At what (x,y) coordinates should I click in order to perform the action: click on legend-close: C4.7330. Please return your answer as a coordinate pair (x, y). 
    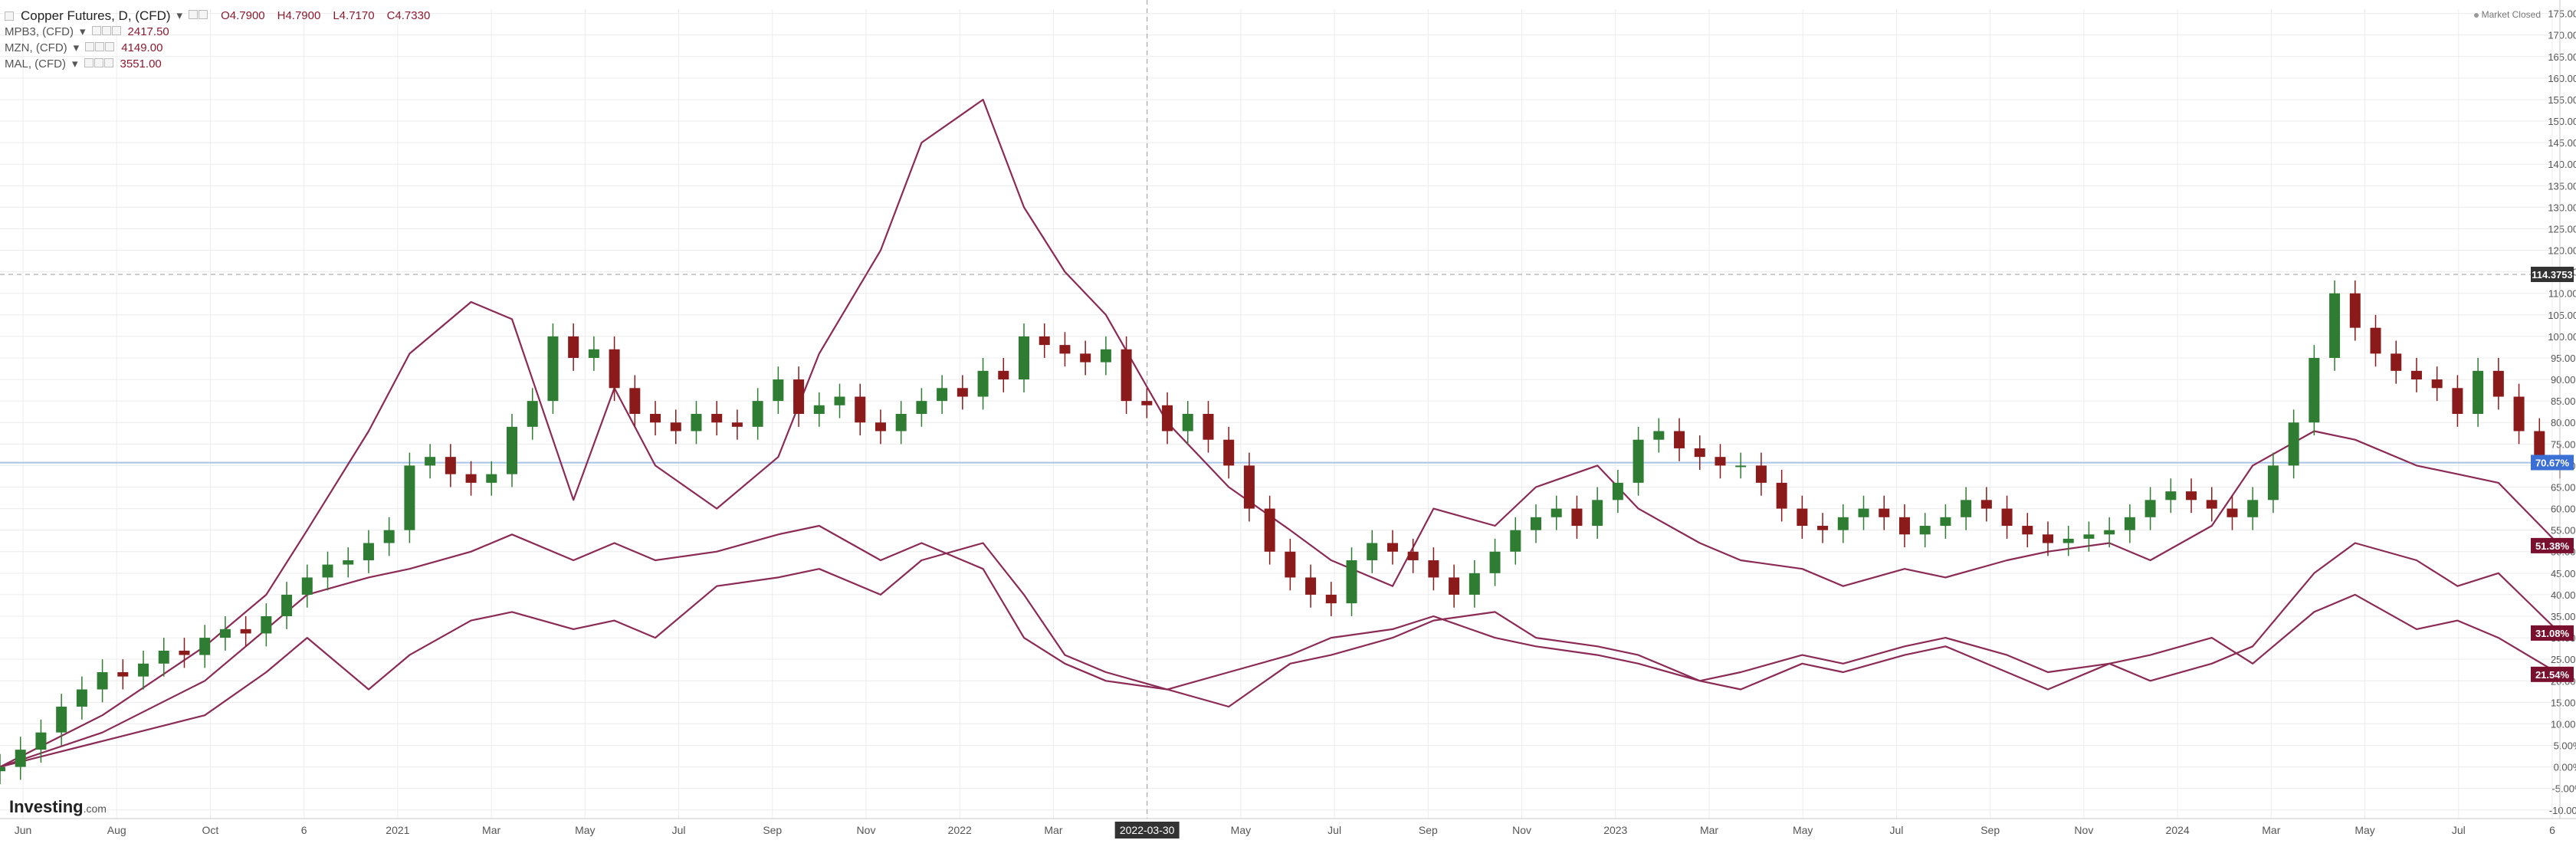
    Looking at the image, I should click on (408, 15).